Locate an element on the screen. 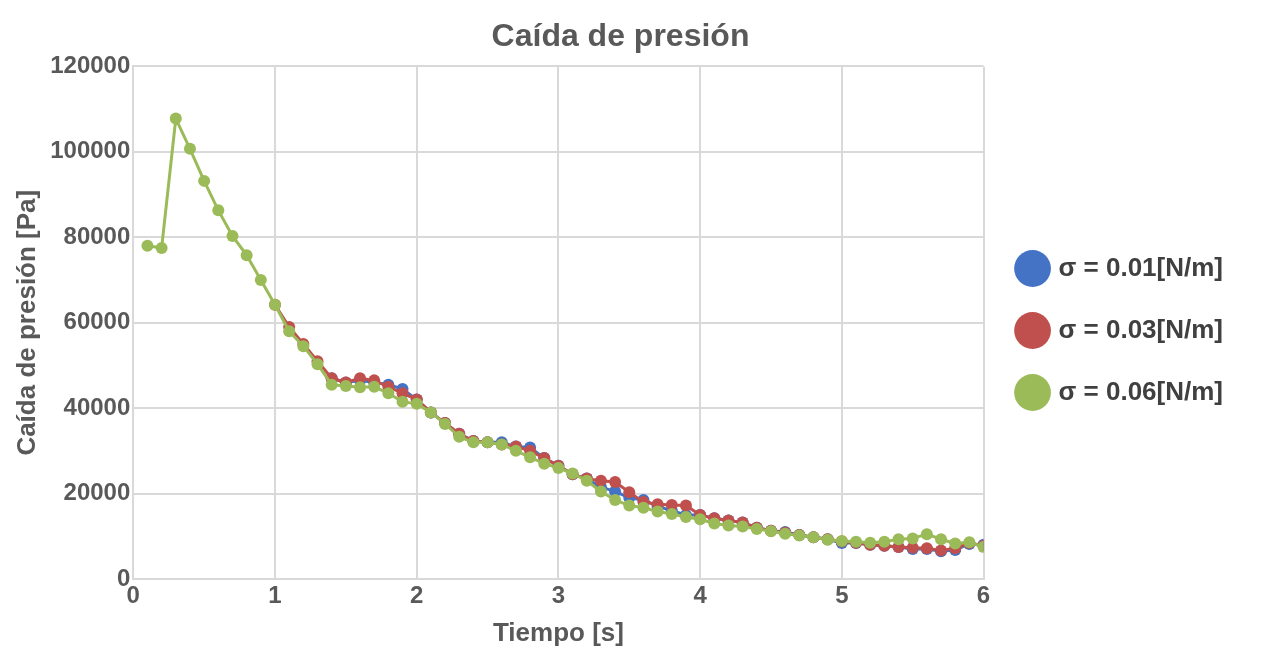 The width and height of the screenshot is (1266, 664). x-axis-title: Tiempo [s] is located at coordinates (558, 631).